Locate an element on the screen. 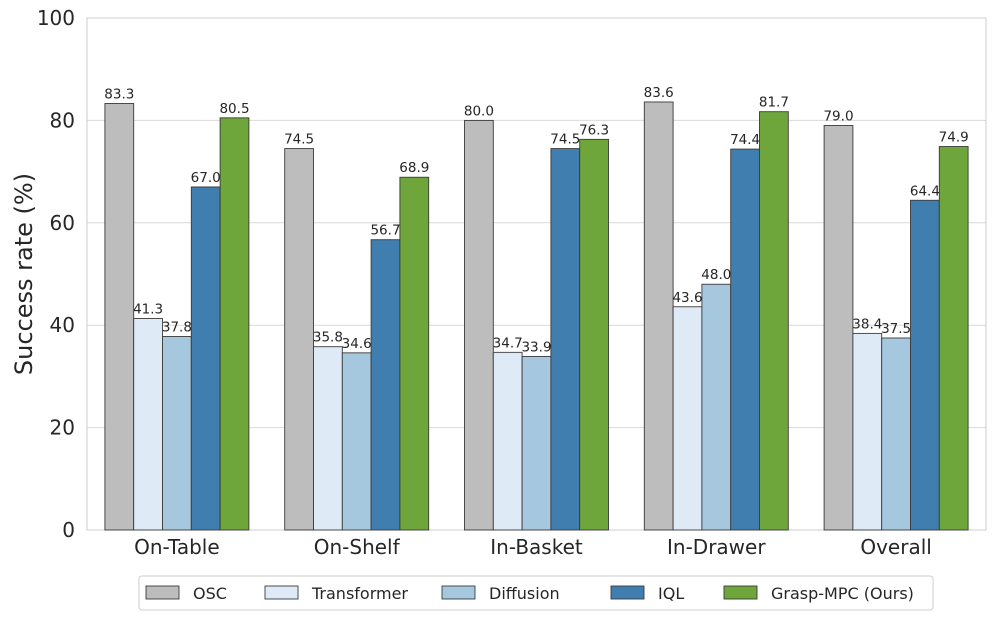  y-axis-ticks: 0 20 40 60 80 100 is located at coordinates (56, 274).